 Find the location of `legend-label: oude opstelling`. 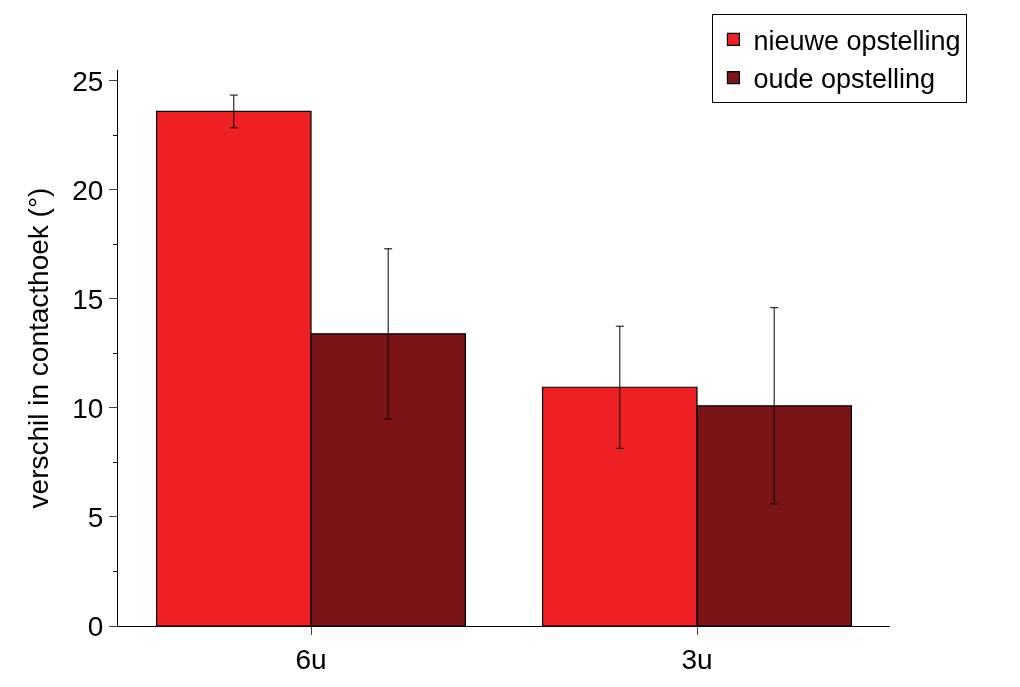

legend-label: oude opstelling is located at coordinates (844, 79).